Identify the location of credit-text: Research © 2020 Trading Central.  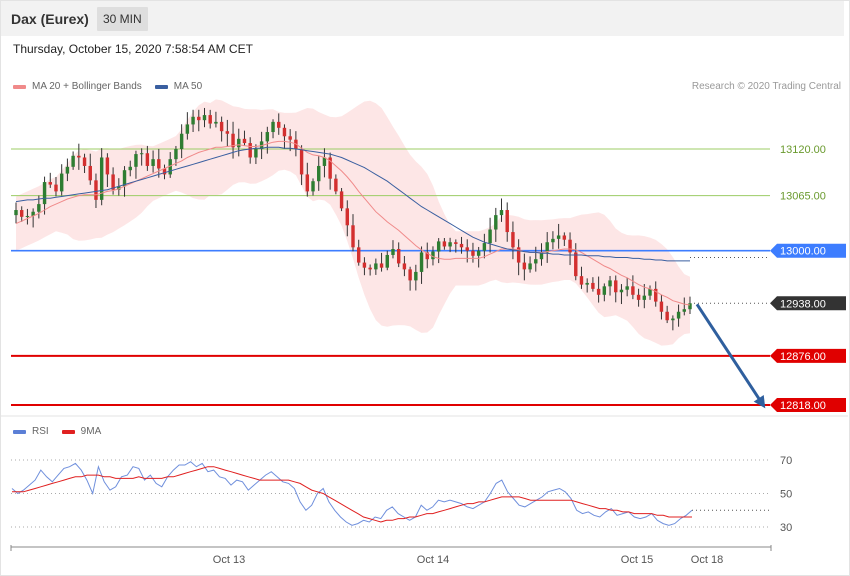
(766, 86).